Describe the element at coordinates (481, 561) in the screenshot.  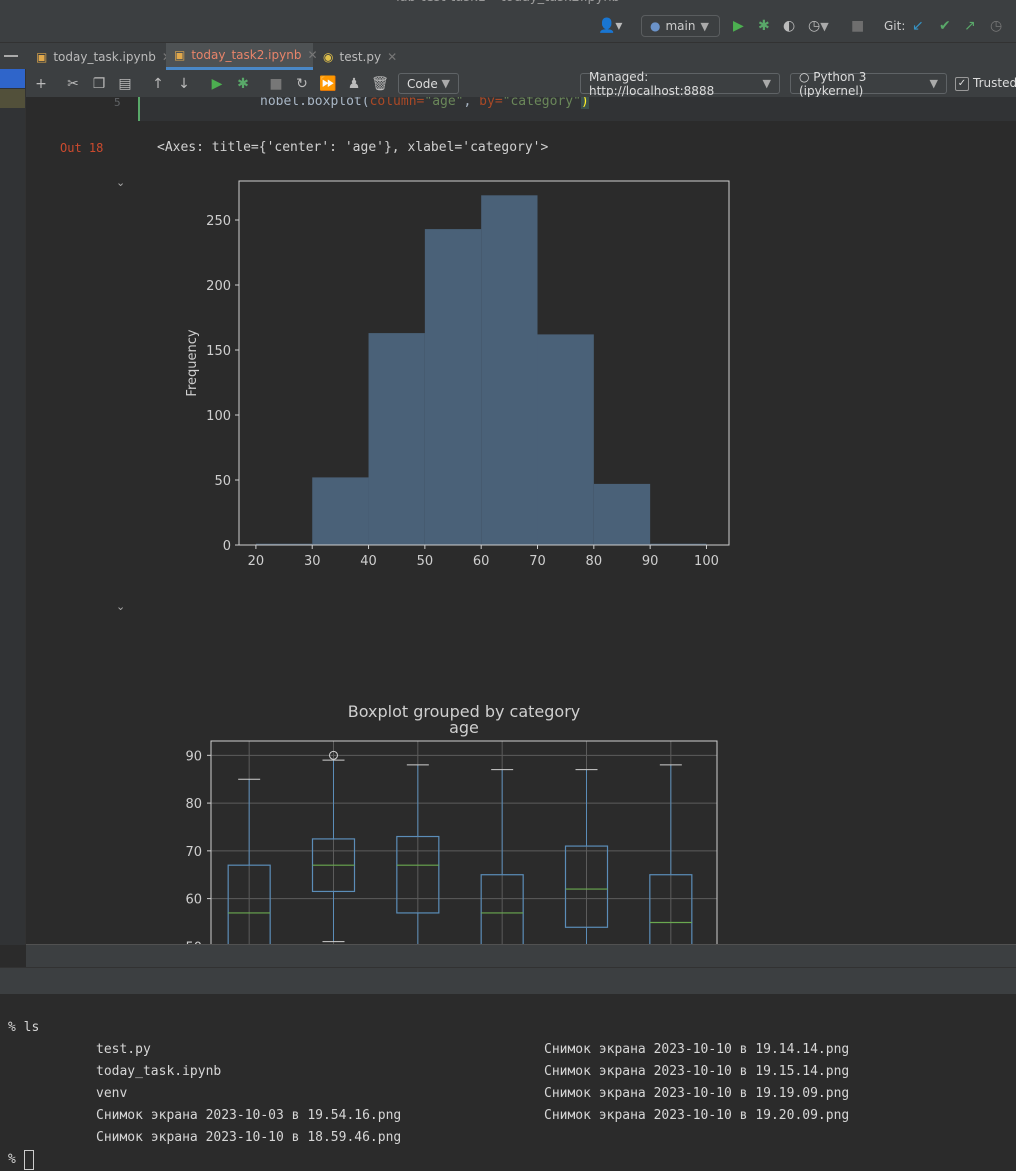
I see `x-tick-label: 60` at that location.